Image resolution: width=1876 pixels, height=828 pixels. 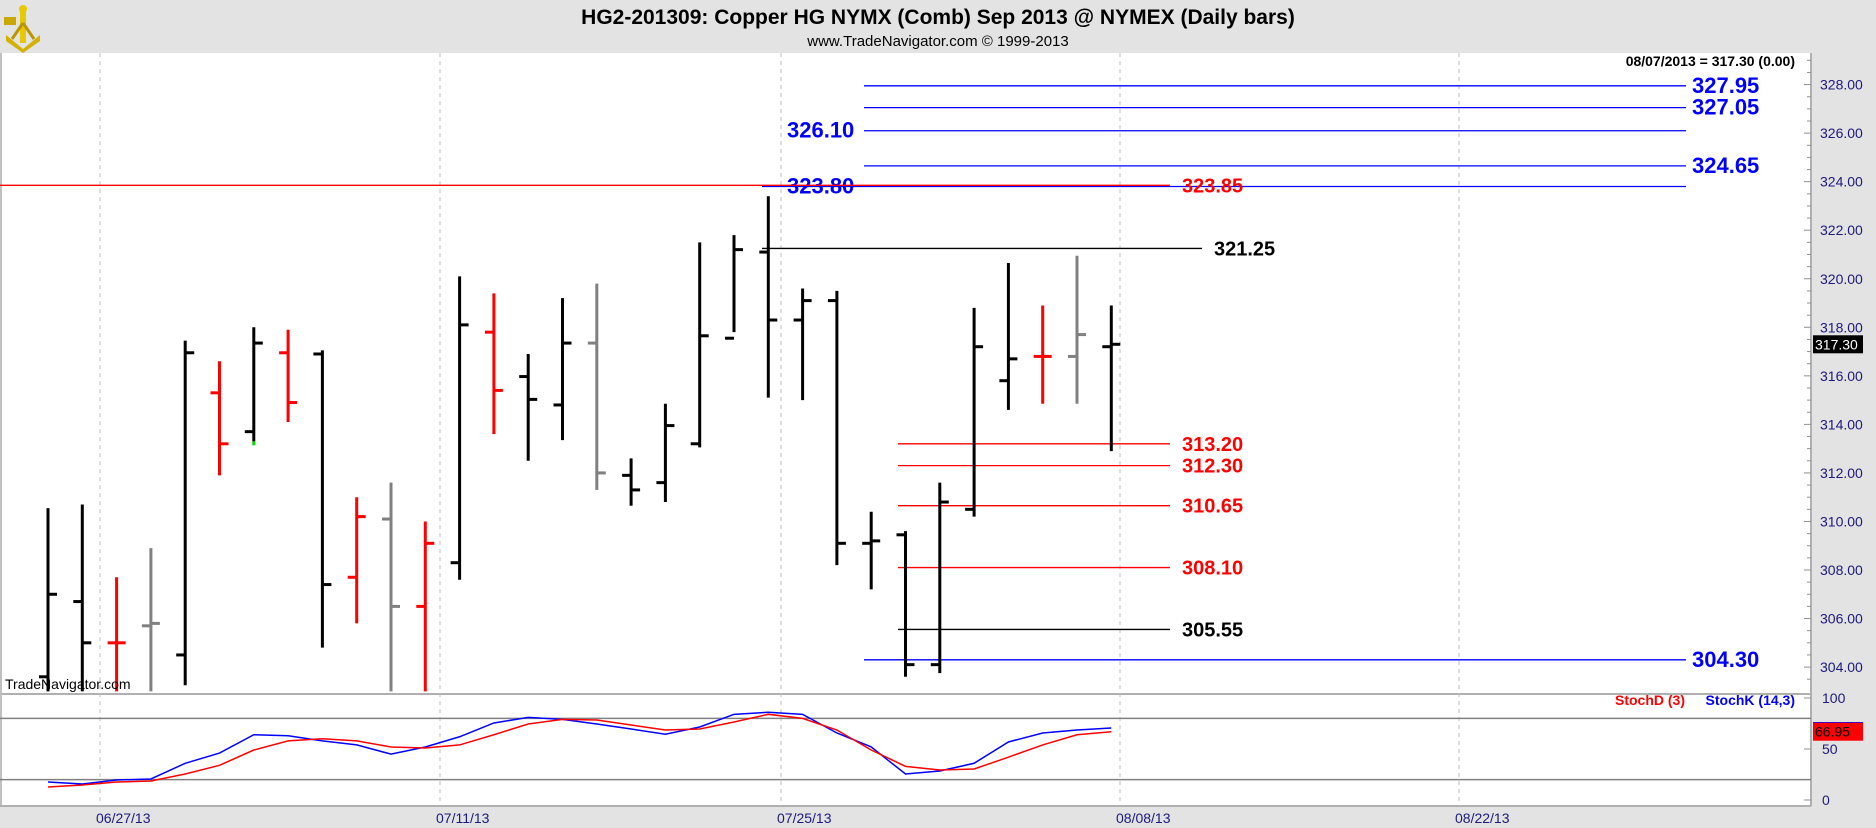 What do you see at coordinates (1841, 619) in the screenshot?
I see `price-tick-label: 306.00` at bounding box center [1841, 619].